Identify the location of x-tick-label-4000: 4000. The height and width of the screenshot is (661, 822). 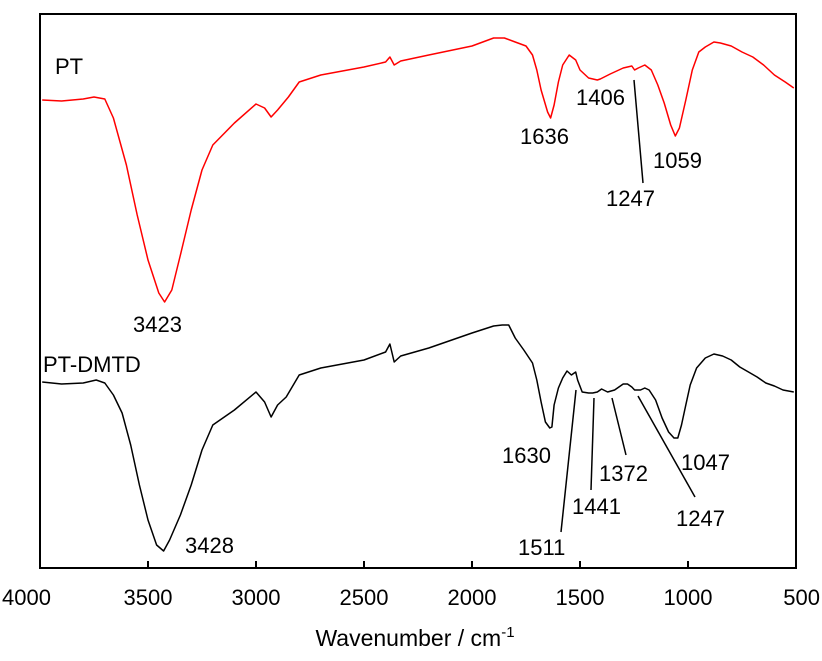
(26, 597).